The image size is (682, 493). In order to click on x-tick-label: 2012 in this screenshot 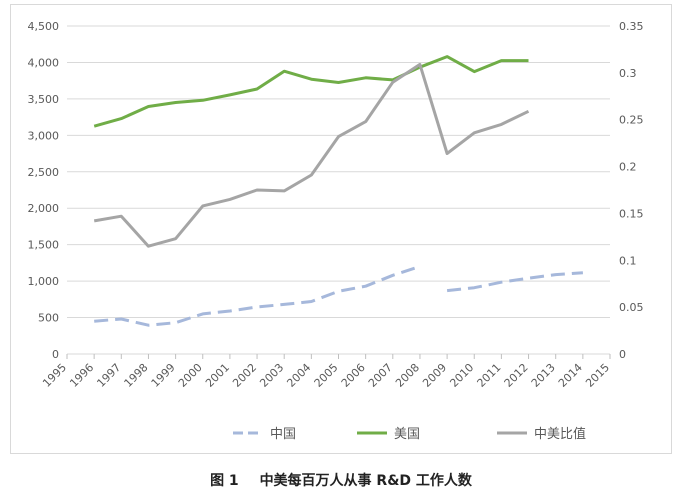, I will do `click(516, 375)`.